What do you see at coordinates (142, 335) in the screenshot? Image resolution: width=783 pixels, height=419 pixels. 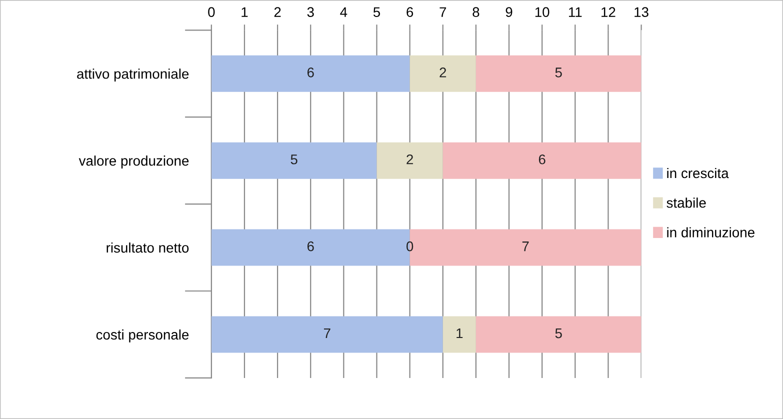 I see `y-tick-label: costi personale` at bounding box center [142, 335].